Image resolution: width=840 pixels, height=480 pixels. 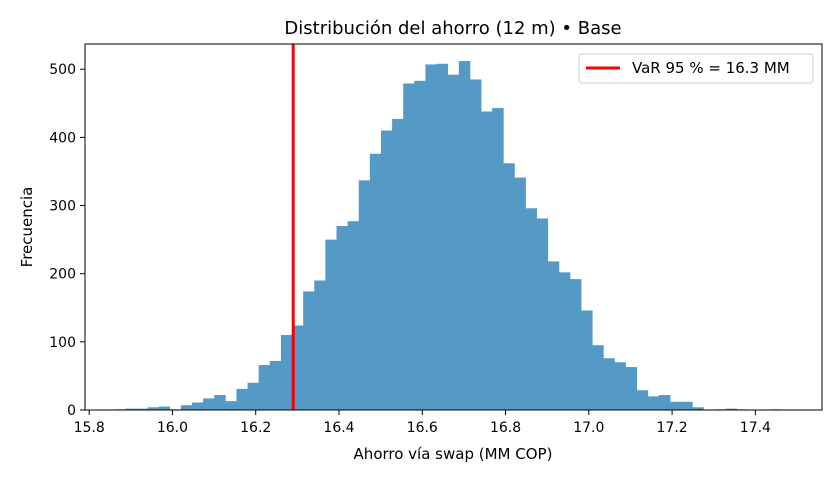 What do you see at coordinates (71, 411) in the screenshot?
I see `y-tick-label: 0` at bounding box center [71, 411].